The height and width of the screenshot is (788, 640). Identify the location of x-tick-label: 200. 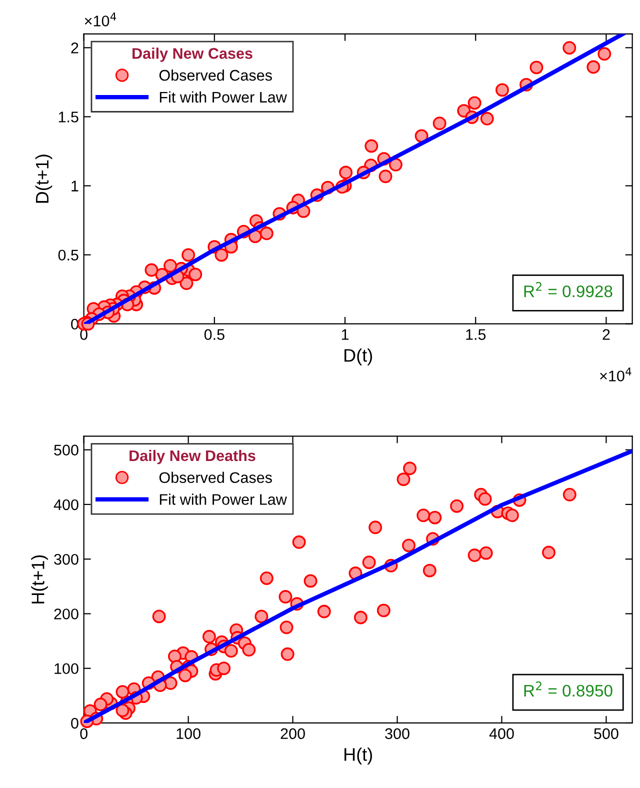
(292, 734).